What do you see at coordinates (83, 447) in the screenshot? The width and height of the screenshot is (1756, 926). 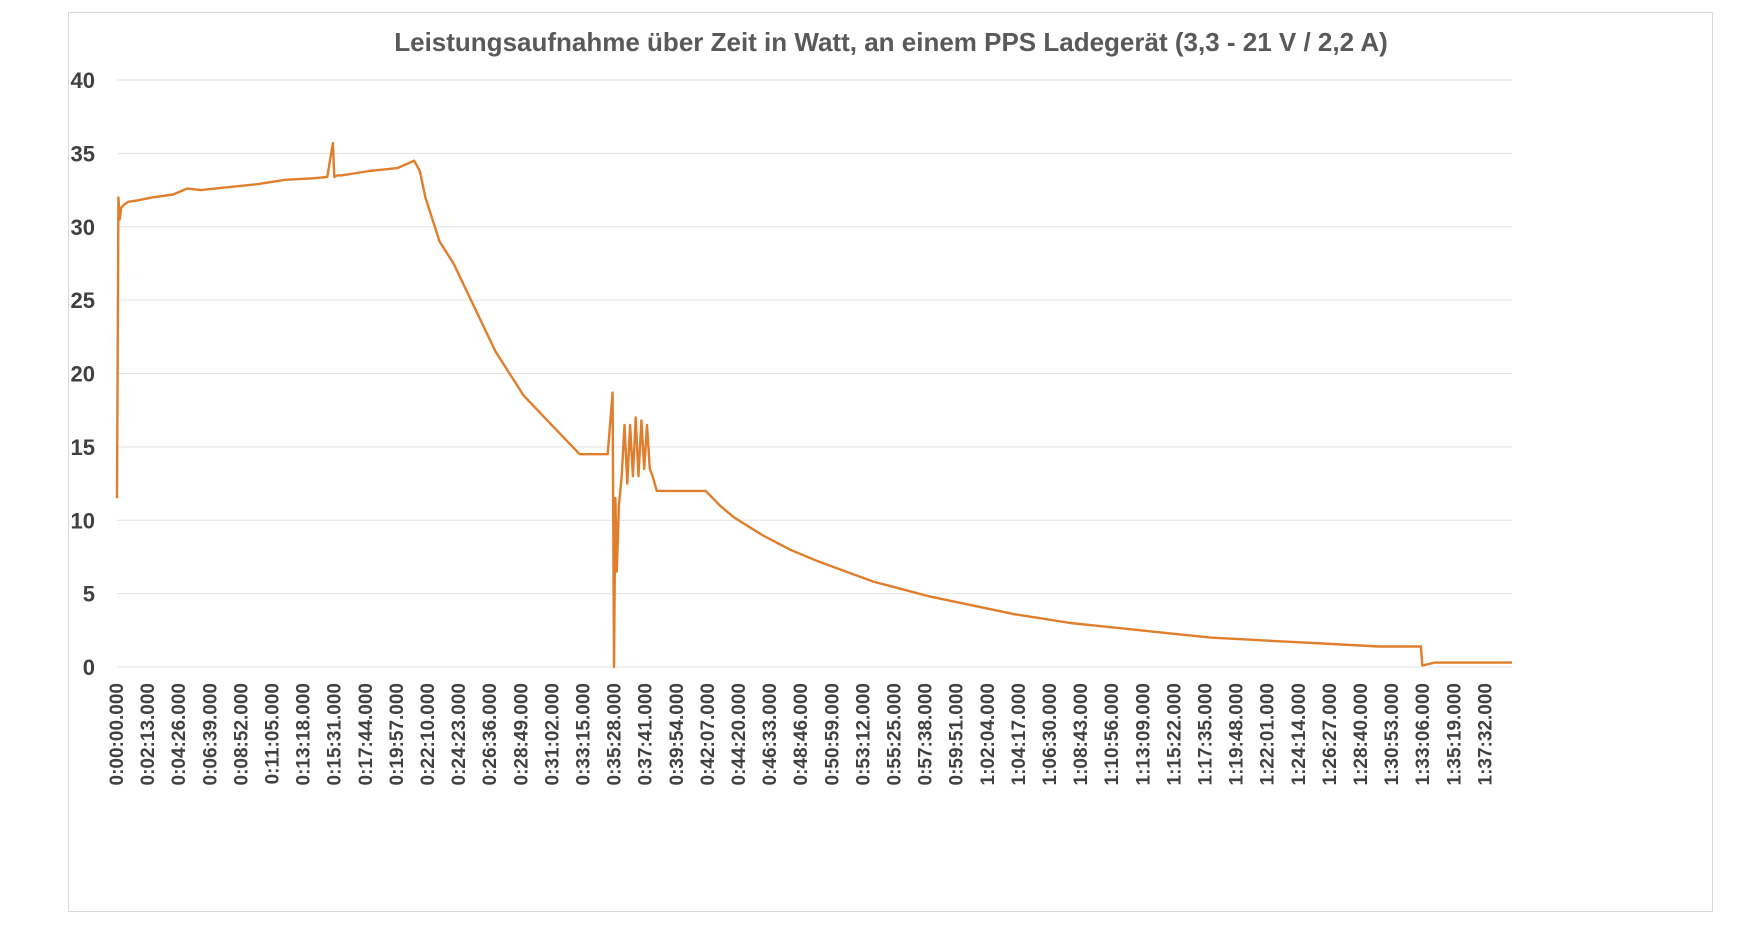 I see `y-tick-label: 15` at bounding box center [83, 447].